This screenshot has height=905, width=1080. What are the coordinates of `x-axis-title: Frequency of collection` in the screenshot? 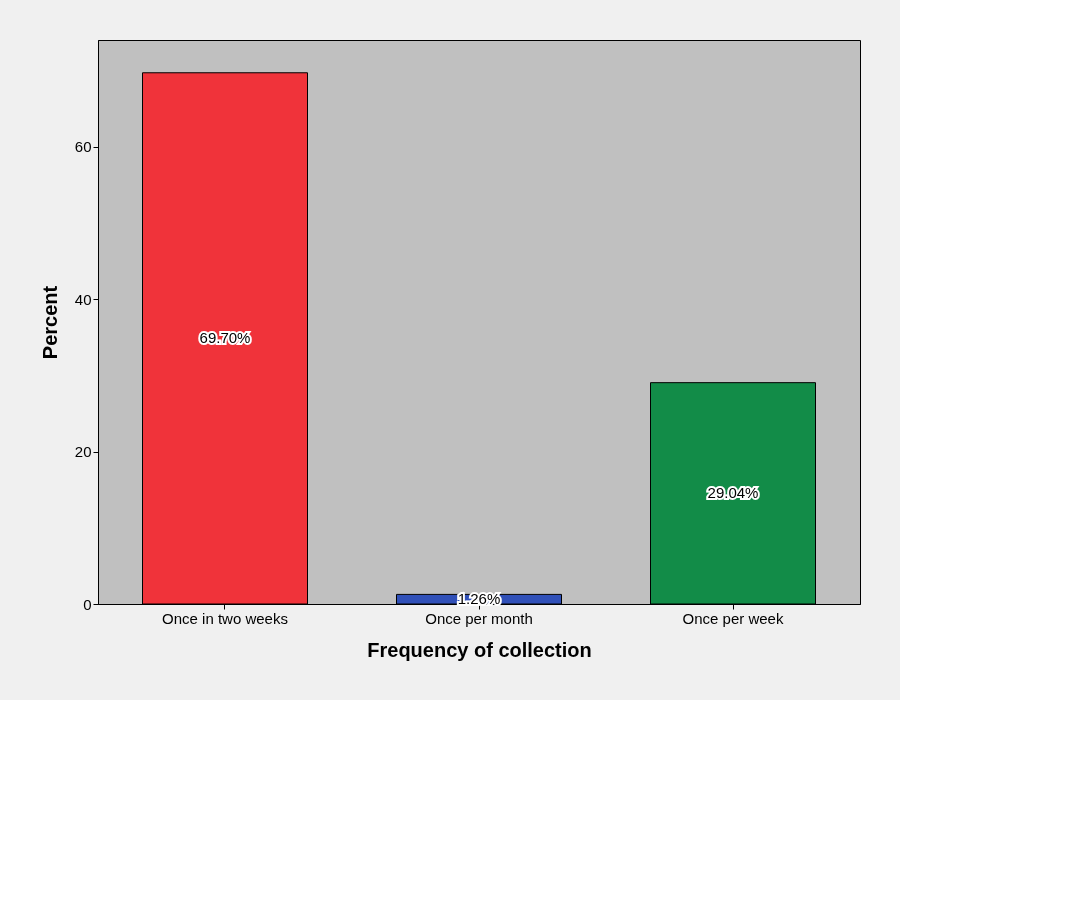 It's located at (479, 649).